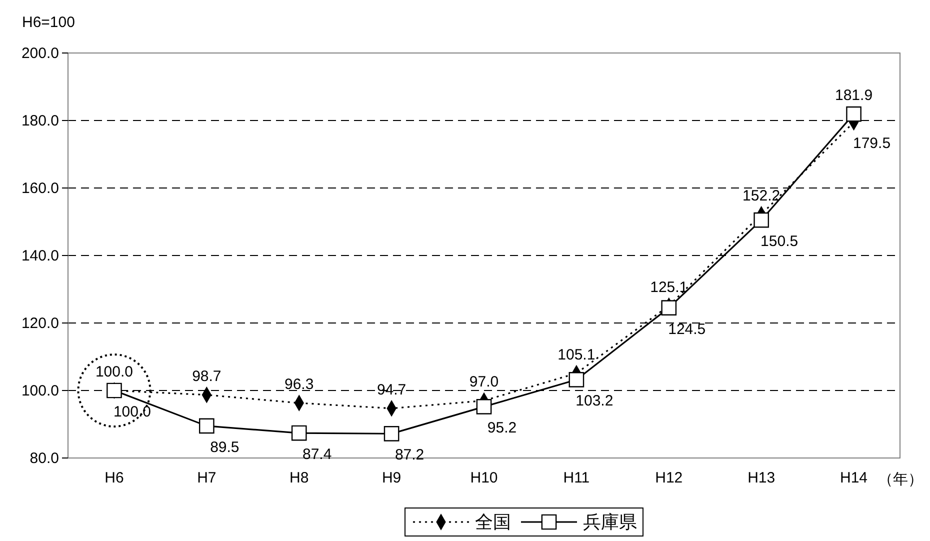 This screenshot has width=930, height=541. What do you see at coordinates (206, 478) in the screenshot?
I see `x-tick-label: H7` at bounding box center [206, 478].